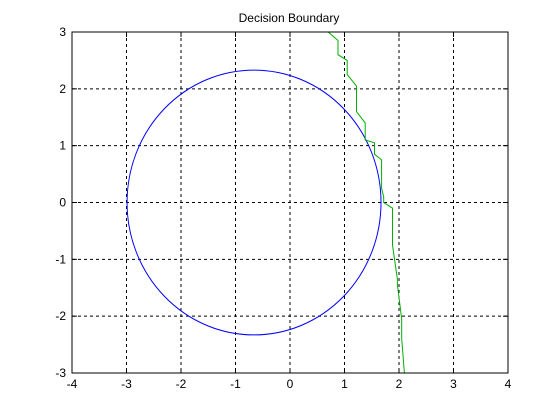  I want to click on x-tick-label: 1, so click(344, 384).